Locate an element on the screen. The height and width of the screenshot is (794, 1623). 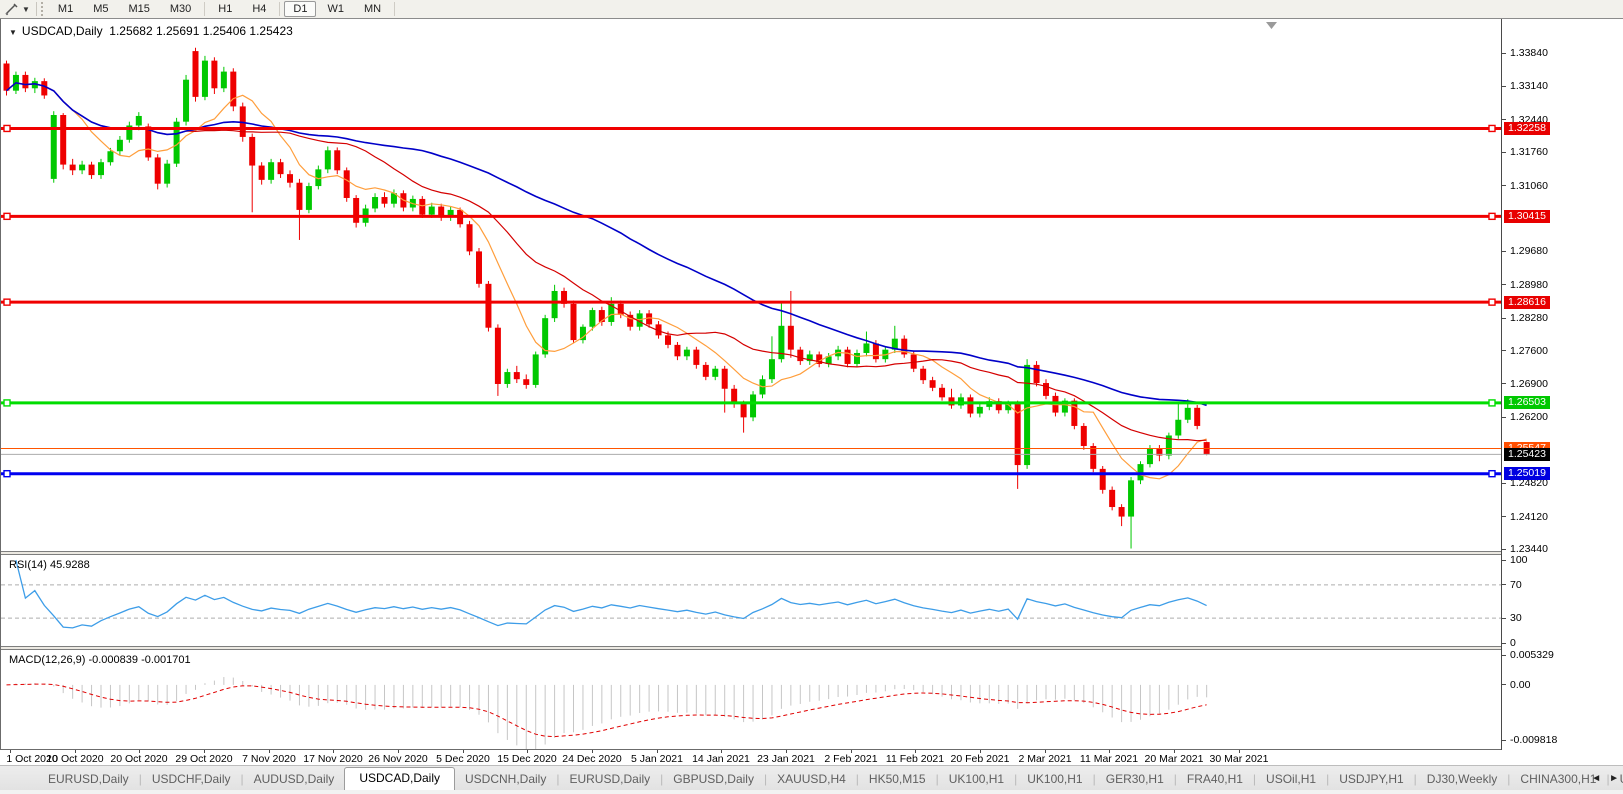
rsi-line is located at coordinates (611, 594).